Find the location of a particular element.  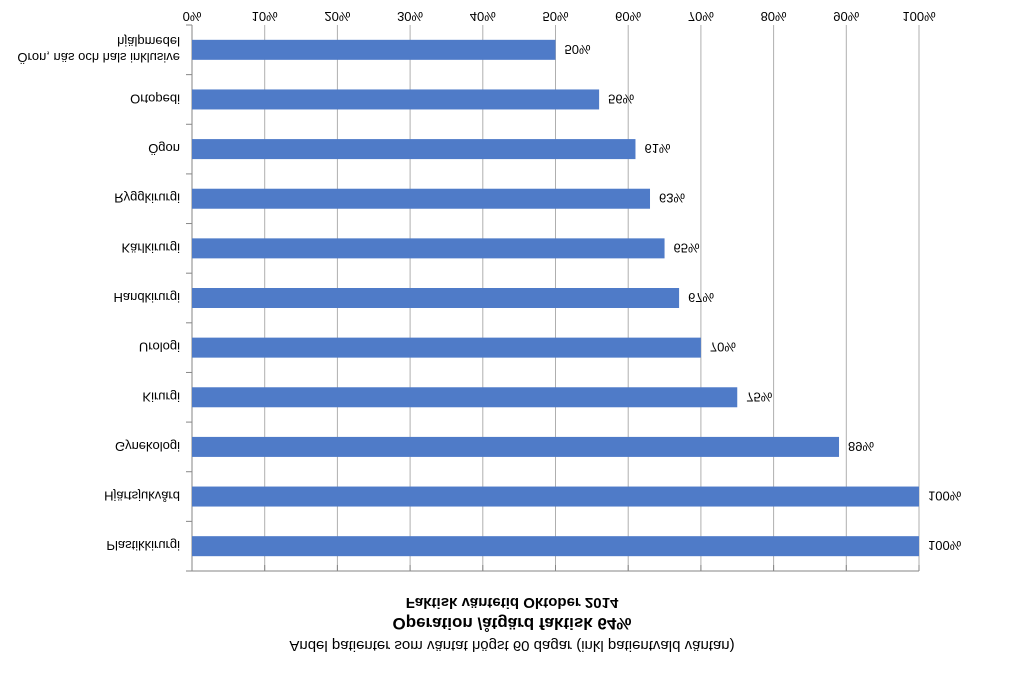

x-tick-label: 20% is located at coordinates (337, 16).